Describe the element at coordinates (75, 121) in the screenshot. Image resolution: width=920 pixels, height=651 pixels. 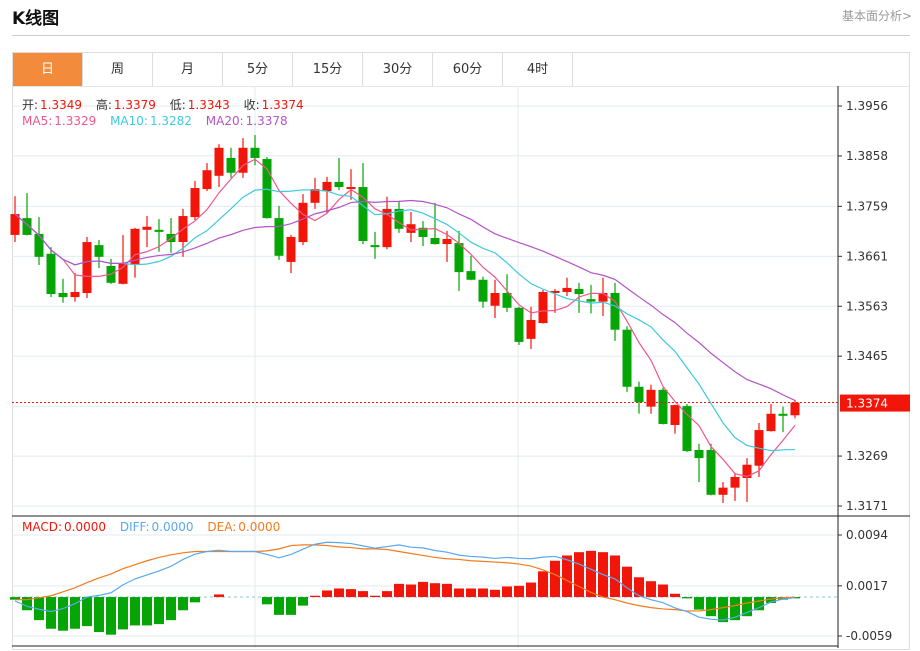
I see `ma5-value: 1.3329` at that location.